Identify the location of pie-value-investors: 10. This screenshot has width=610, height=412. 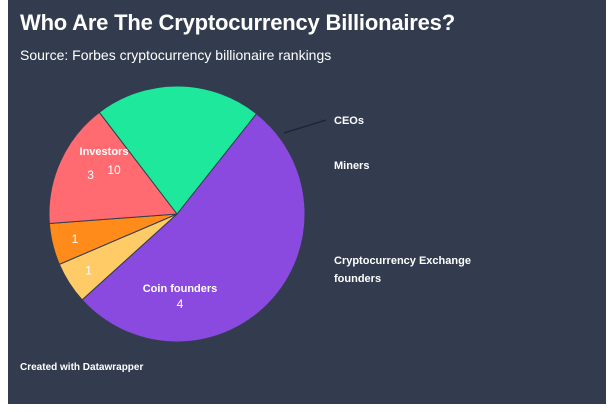
(114, 170).